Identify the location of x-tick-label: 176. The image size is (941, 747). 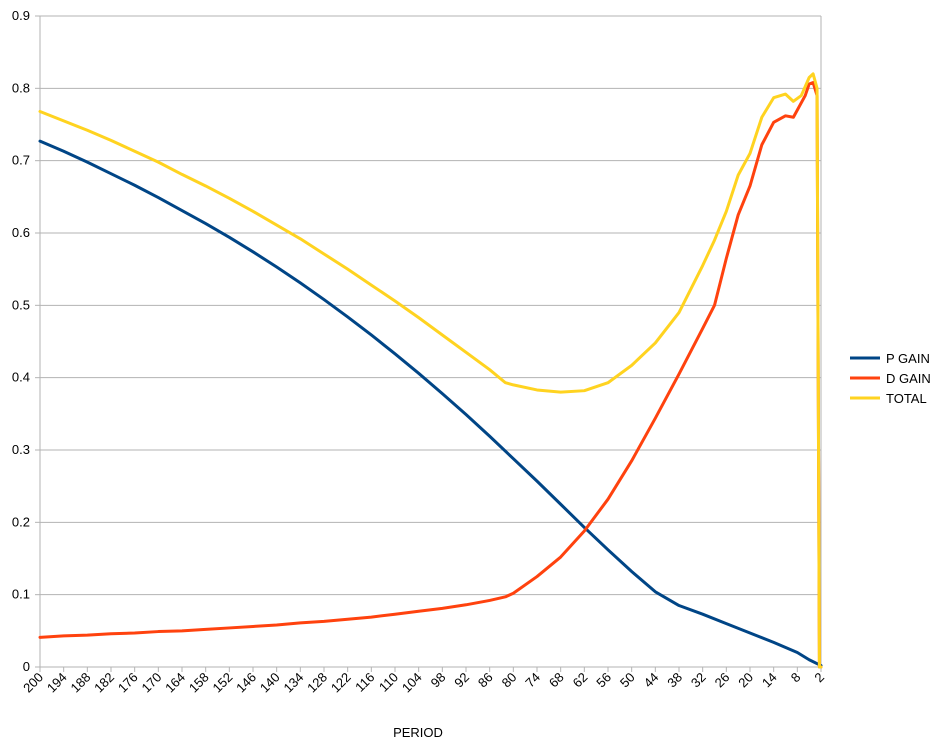
(128, 683).